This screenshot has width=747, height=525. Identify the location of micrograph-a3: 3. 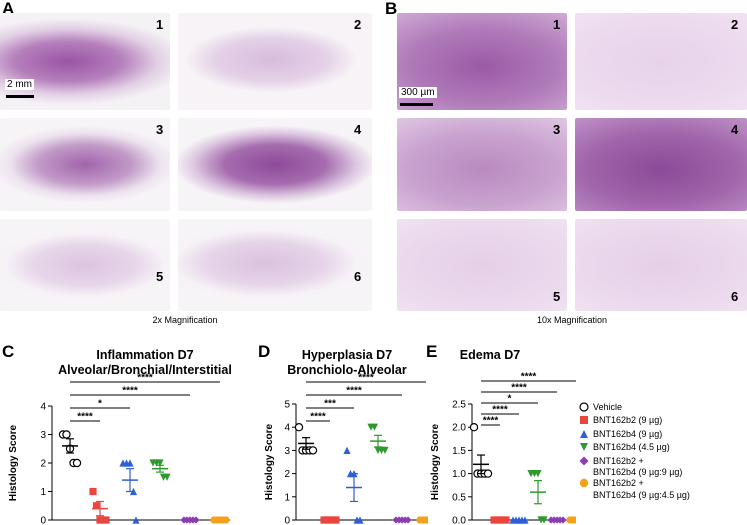
(85, 164).